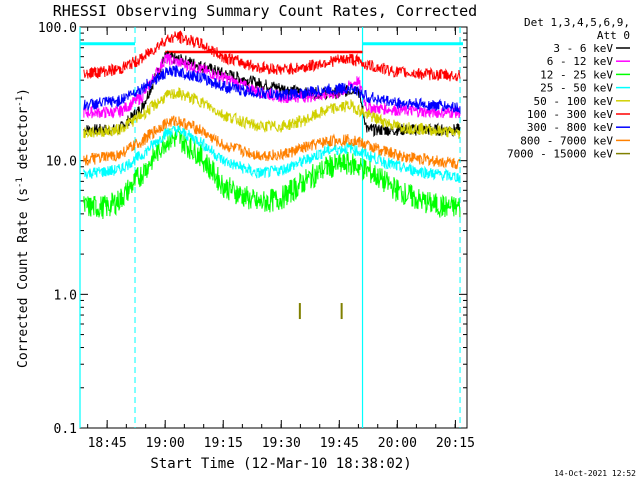 The image size is (640, 480). Describe the element at coordinates (613, 35) in the screenshot. I see `legend-header-2: Att 0` at that location.